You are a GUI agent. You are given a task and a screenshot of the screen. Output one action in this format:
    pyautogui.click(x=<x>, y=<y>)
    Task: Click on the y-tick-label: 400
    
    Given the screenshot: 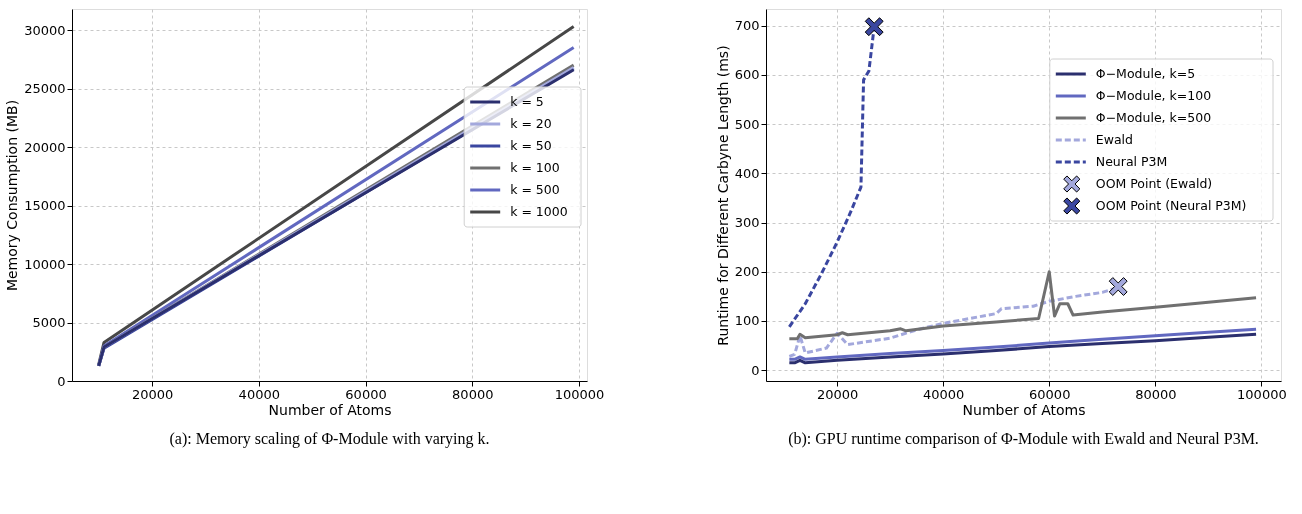 What is the action you would take?
    pyautogui.click(x=747, y=173)
    